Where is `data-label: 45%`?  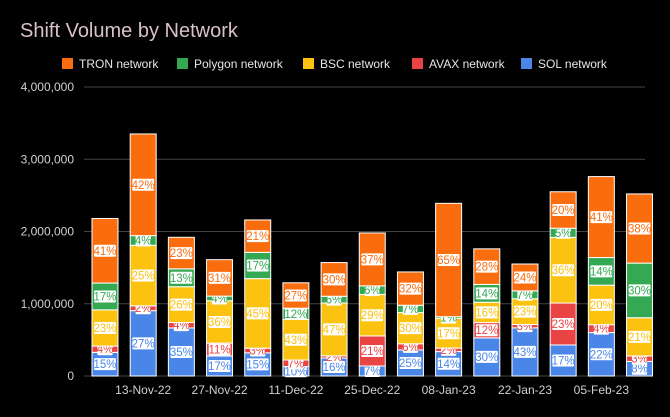
data-label: 45% is located at coordinates (257, 314).